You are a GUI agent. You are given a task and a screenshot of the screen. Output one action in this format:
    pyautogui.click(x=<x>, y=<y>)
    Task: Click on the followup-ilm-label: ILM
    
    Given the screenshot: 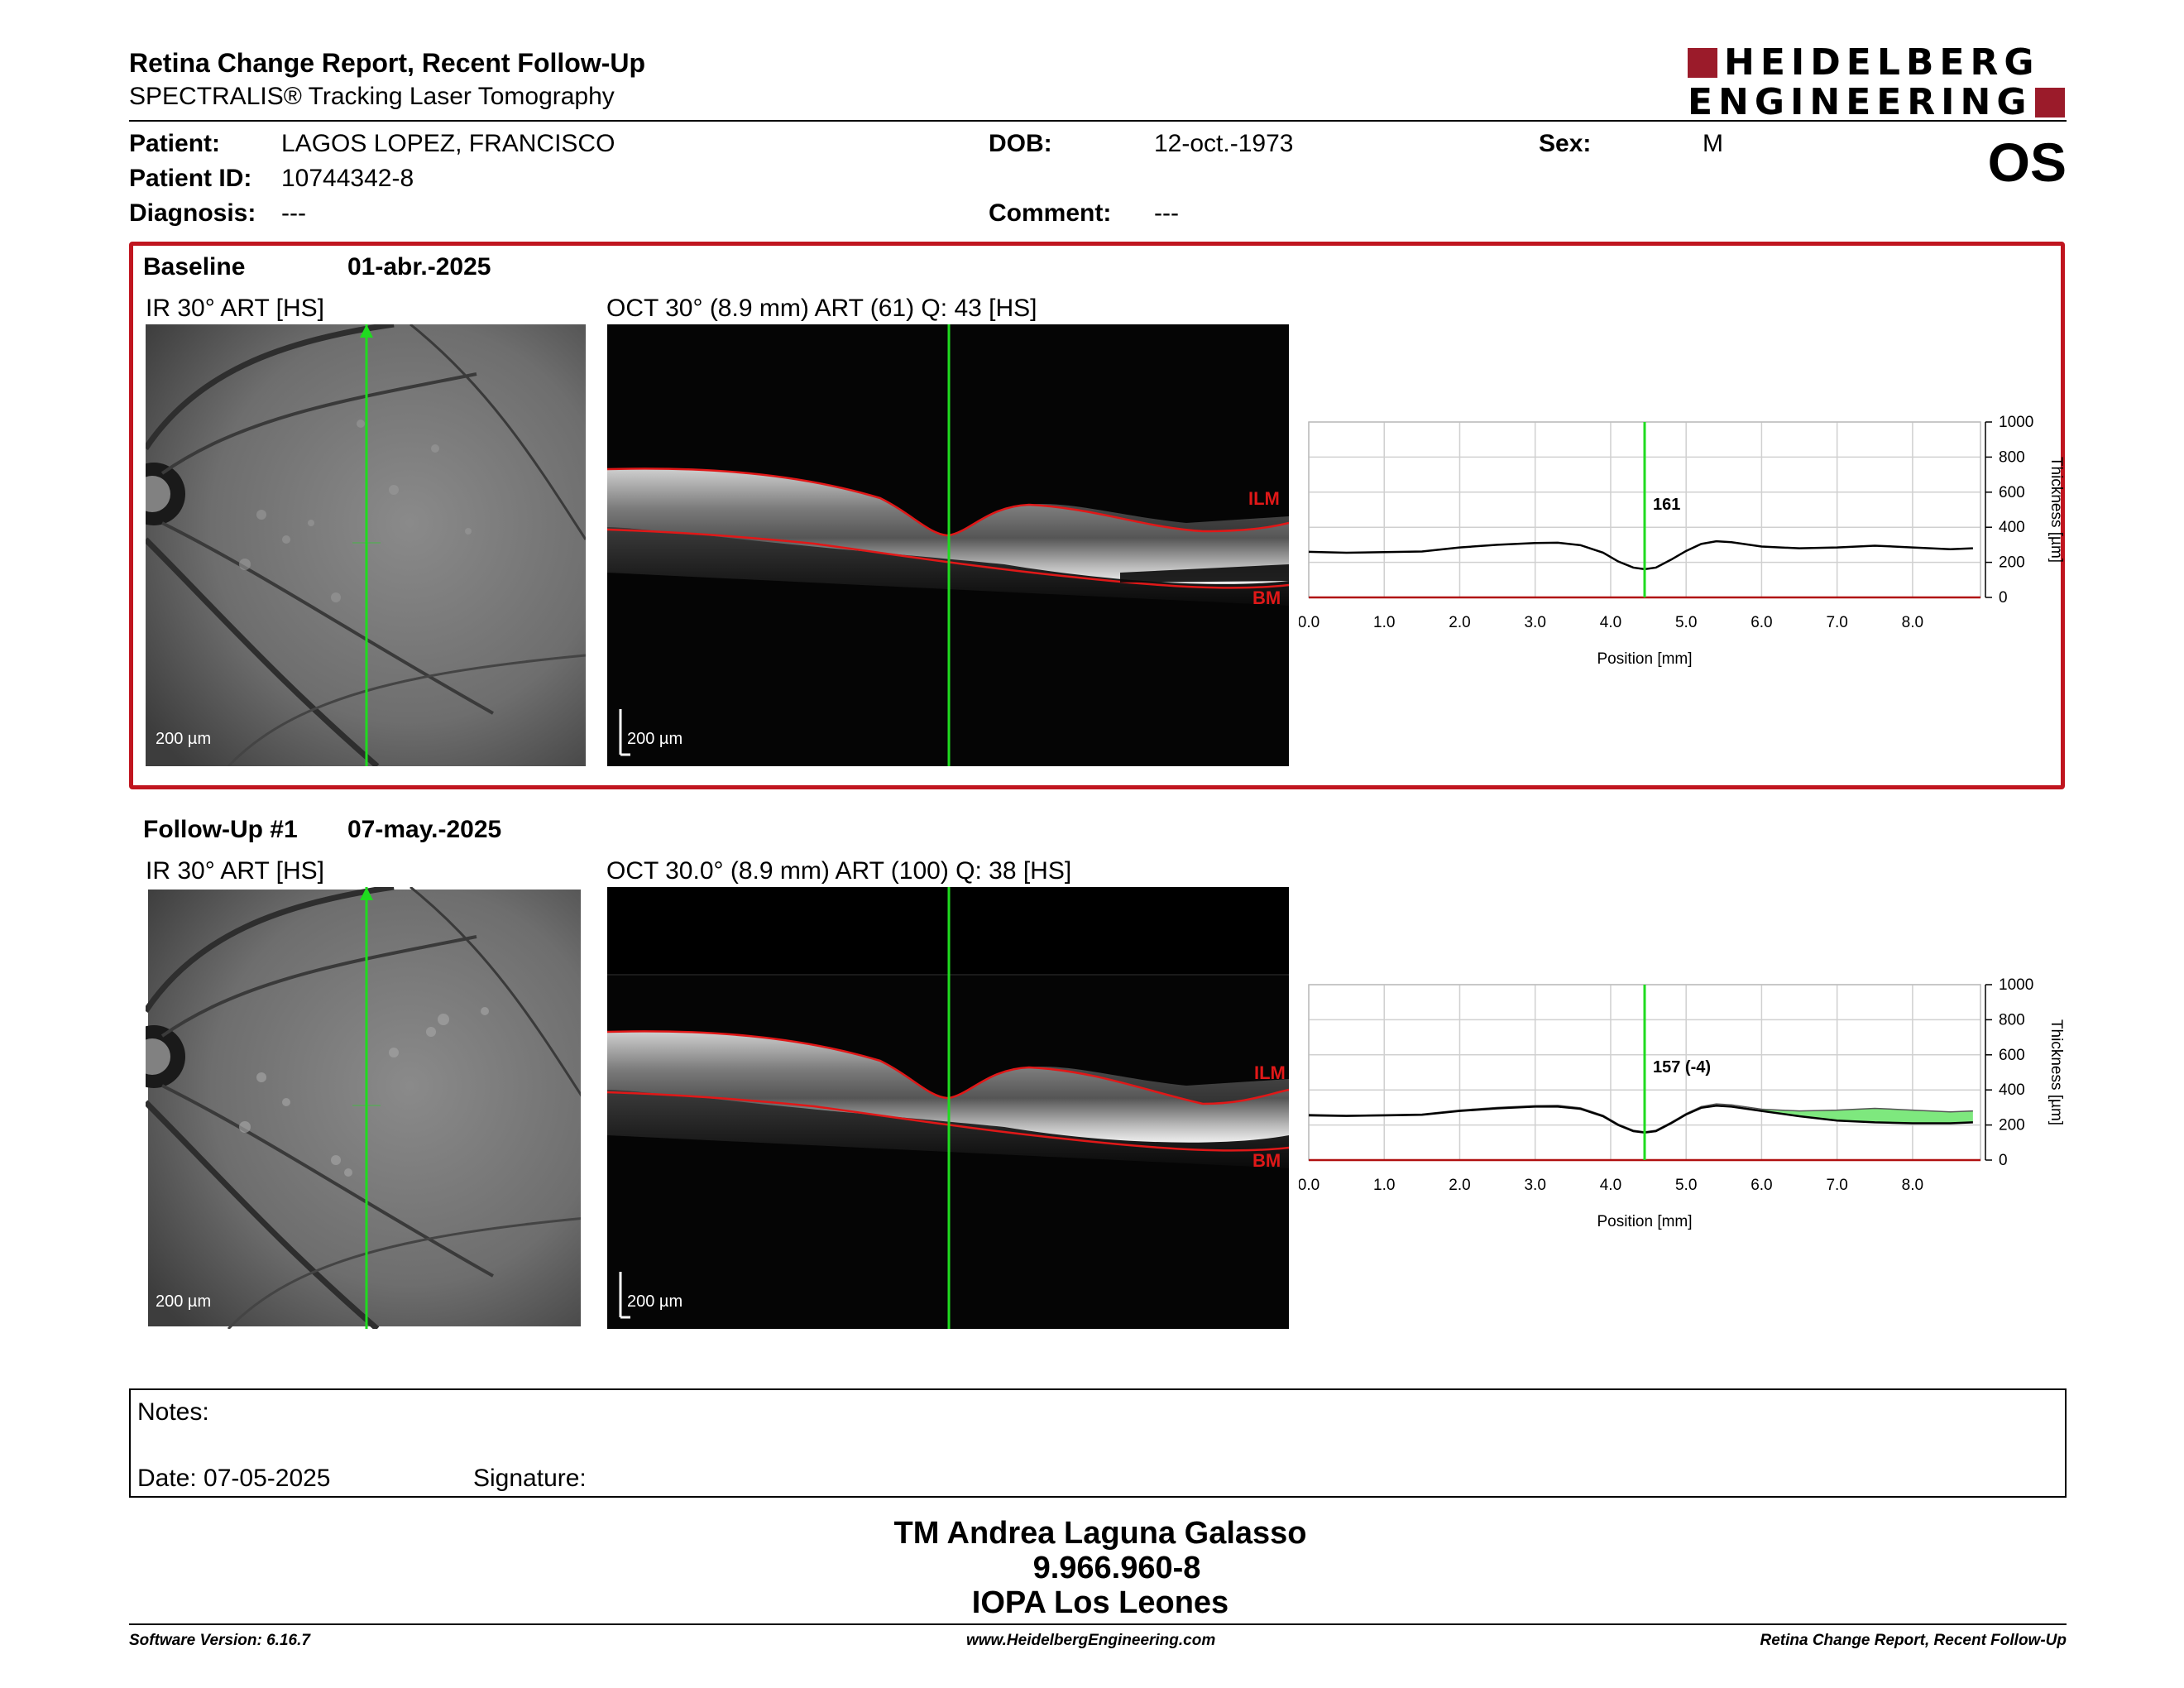 What is the action you would take?
    pyautogui.click(x=1270, y=1072)
    